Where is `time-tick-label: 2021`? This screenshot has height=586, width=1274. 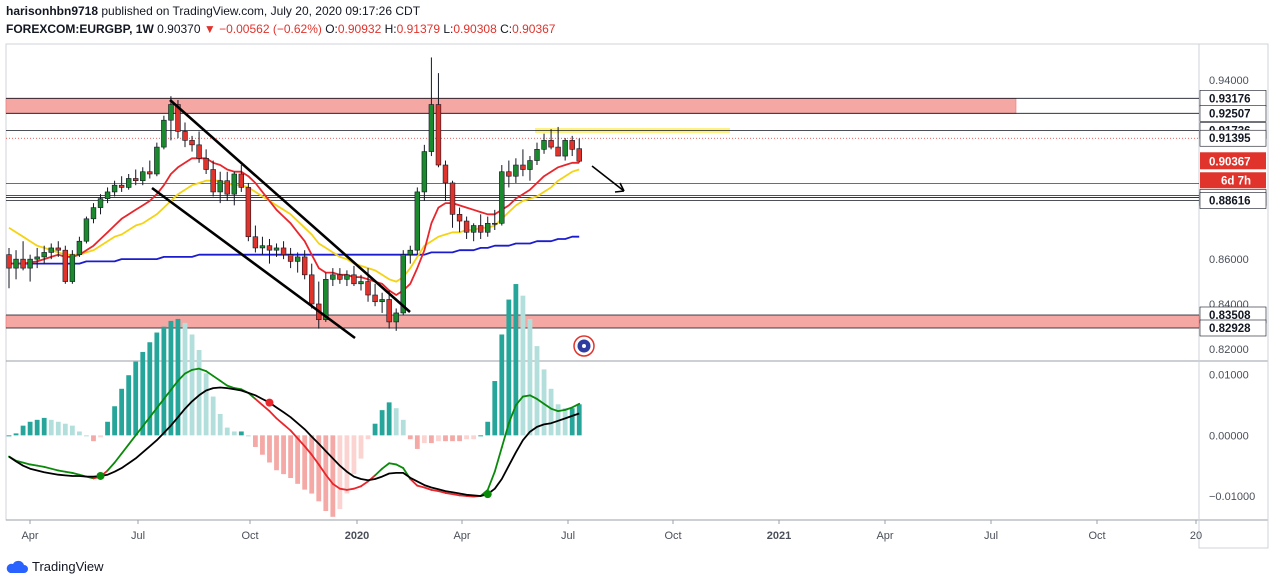
time-tick-label: 2021 is located at coordinates (779, 536).